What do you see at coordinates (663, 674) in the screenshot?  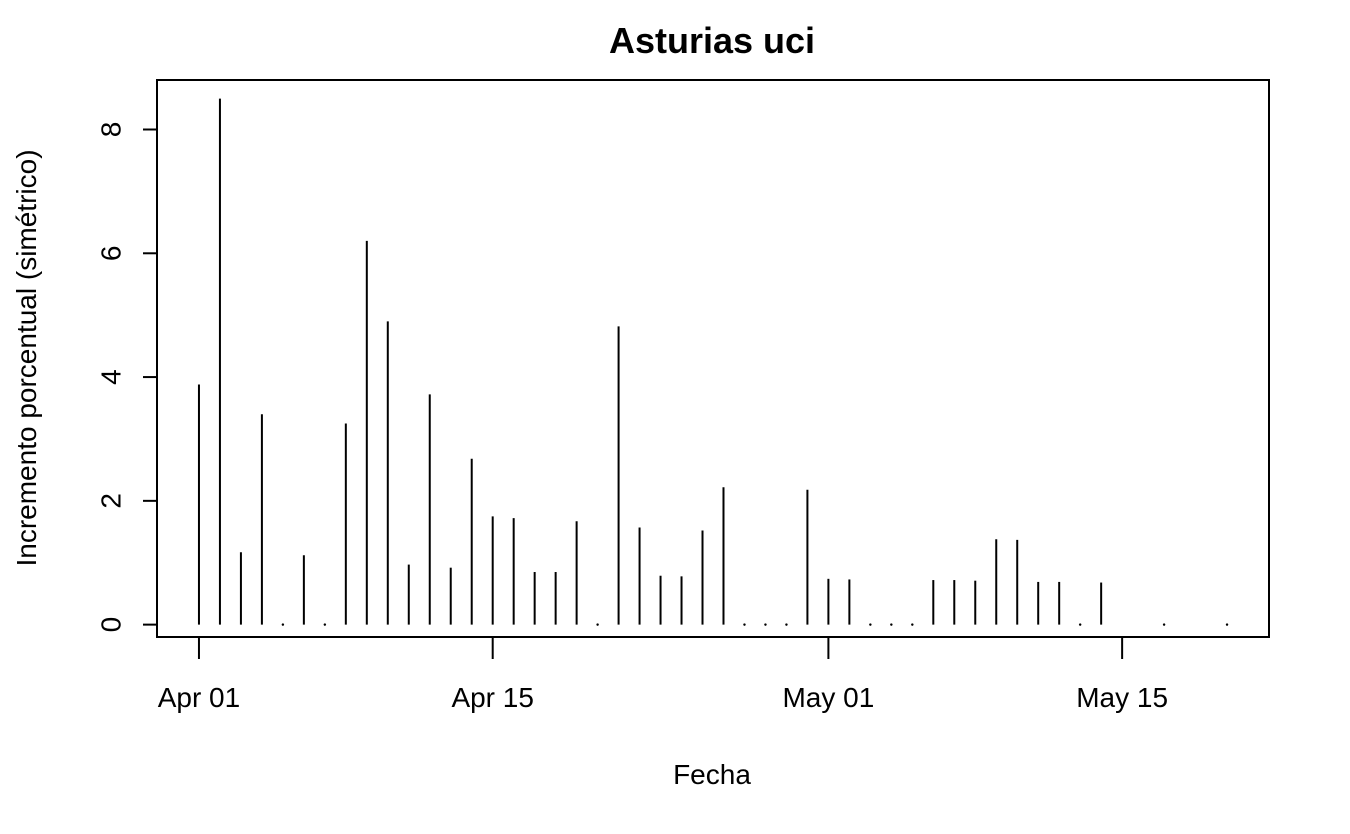 I see `x-axis: Apr 01 Apr 15 May 01 May 15` at bounding box center [663, 674].